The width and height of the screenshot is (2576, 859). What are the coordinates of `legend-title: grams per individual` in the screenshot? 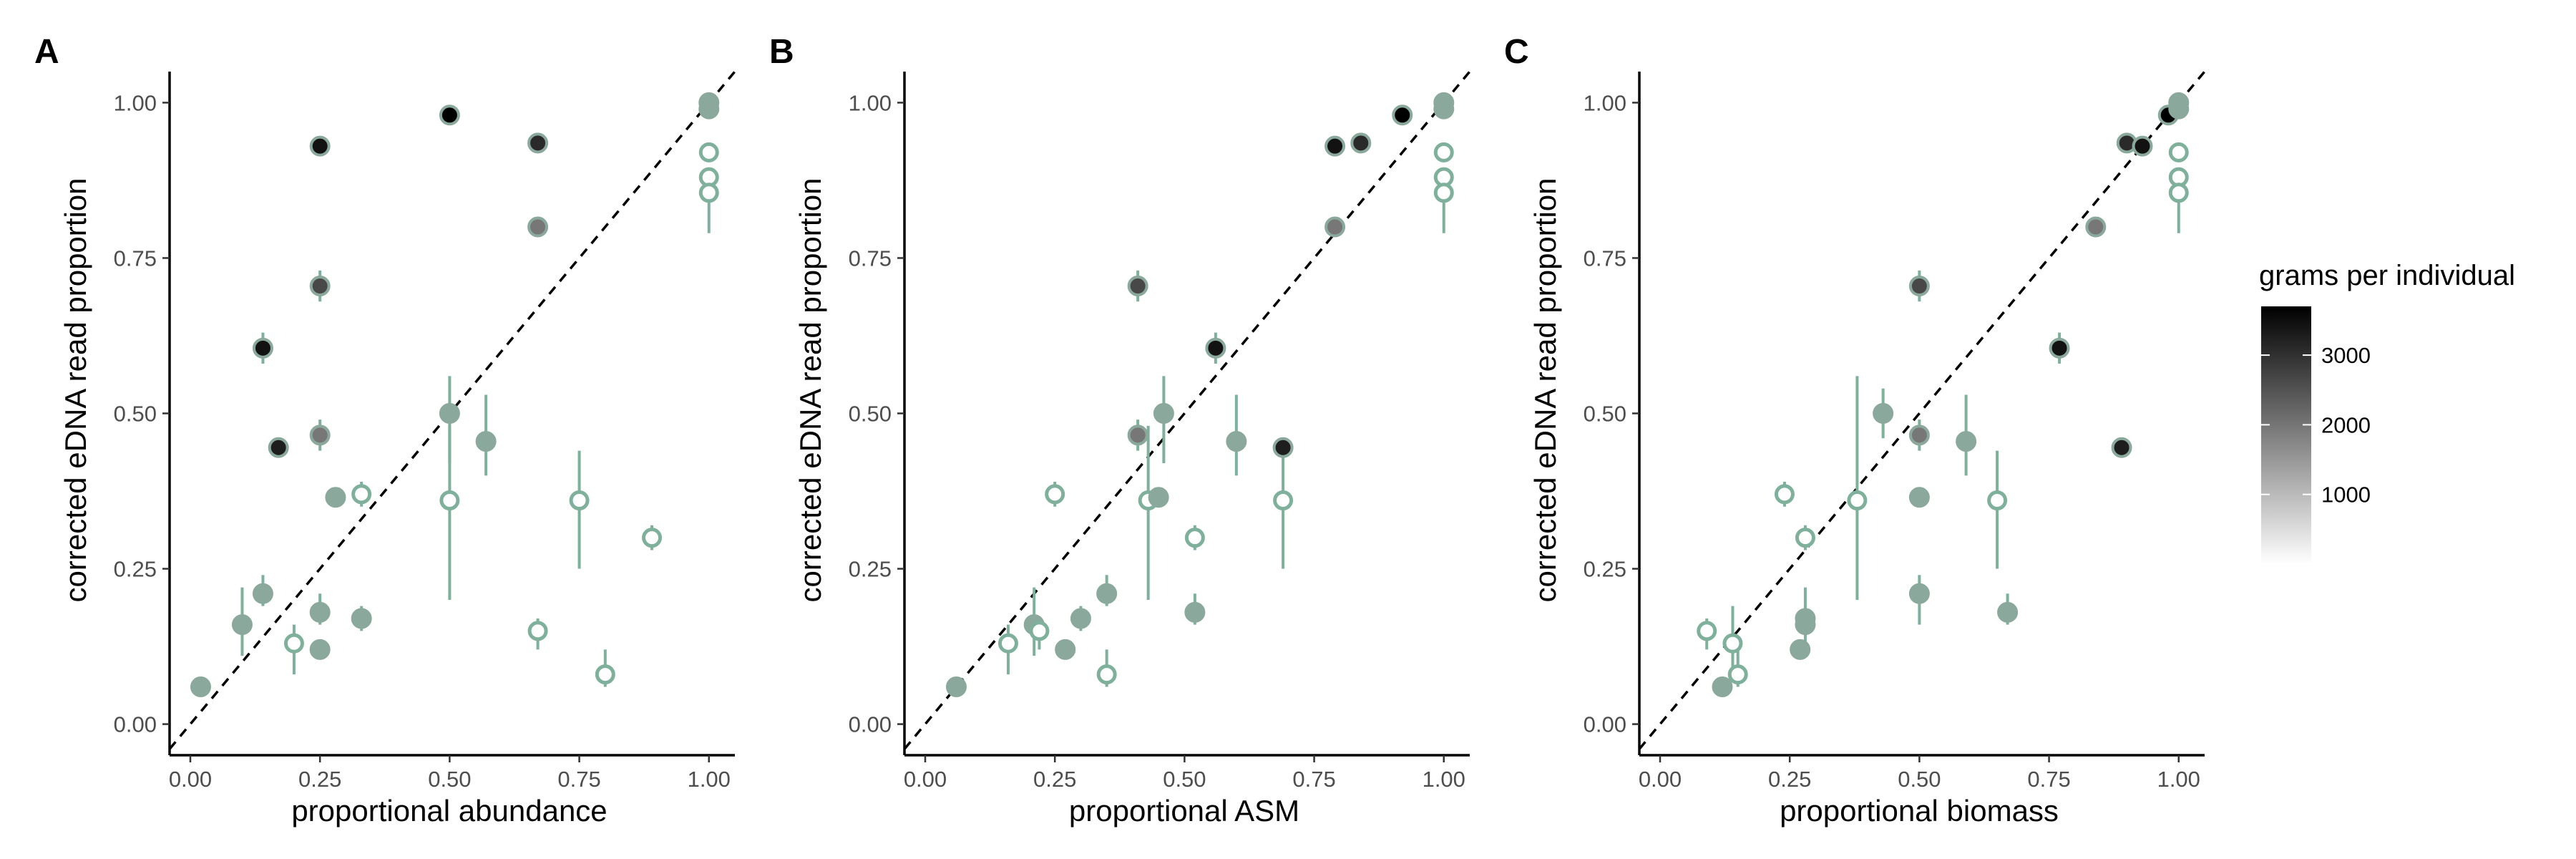 It's located at (2387, 275).